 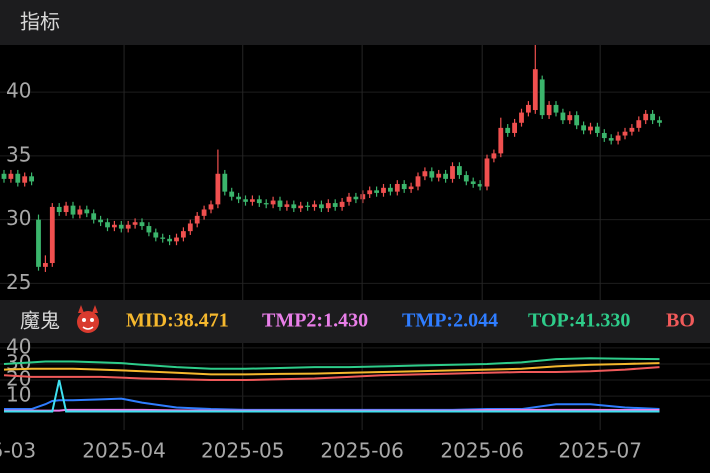 I want to click on y-tick-label: 25, so click(x=18, y=282).